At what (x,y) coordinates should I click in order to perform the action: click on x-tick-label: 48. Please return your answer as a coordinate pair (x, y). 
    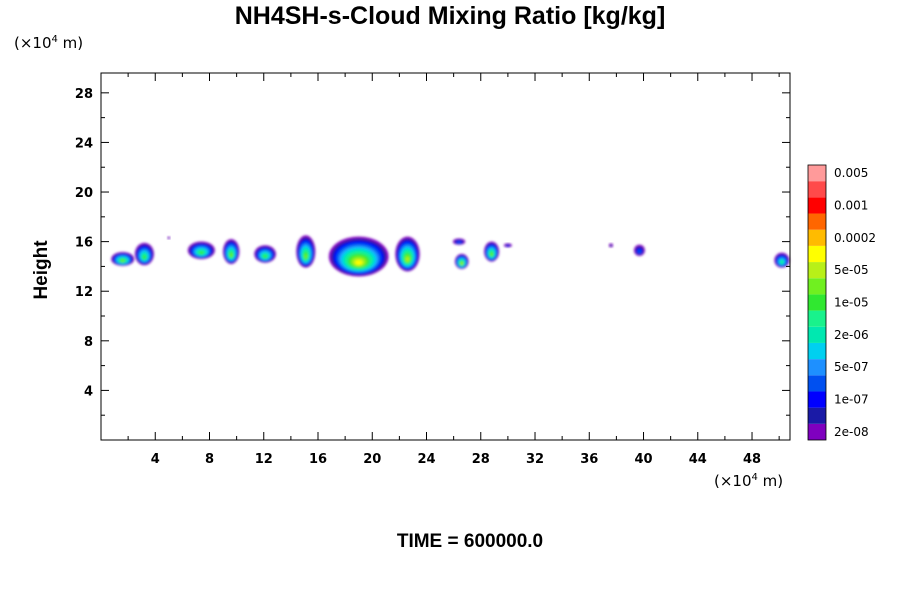
    Looking at the image, I should click on (752, 459).